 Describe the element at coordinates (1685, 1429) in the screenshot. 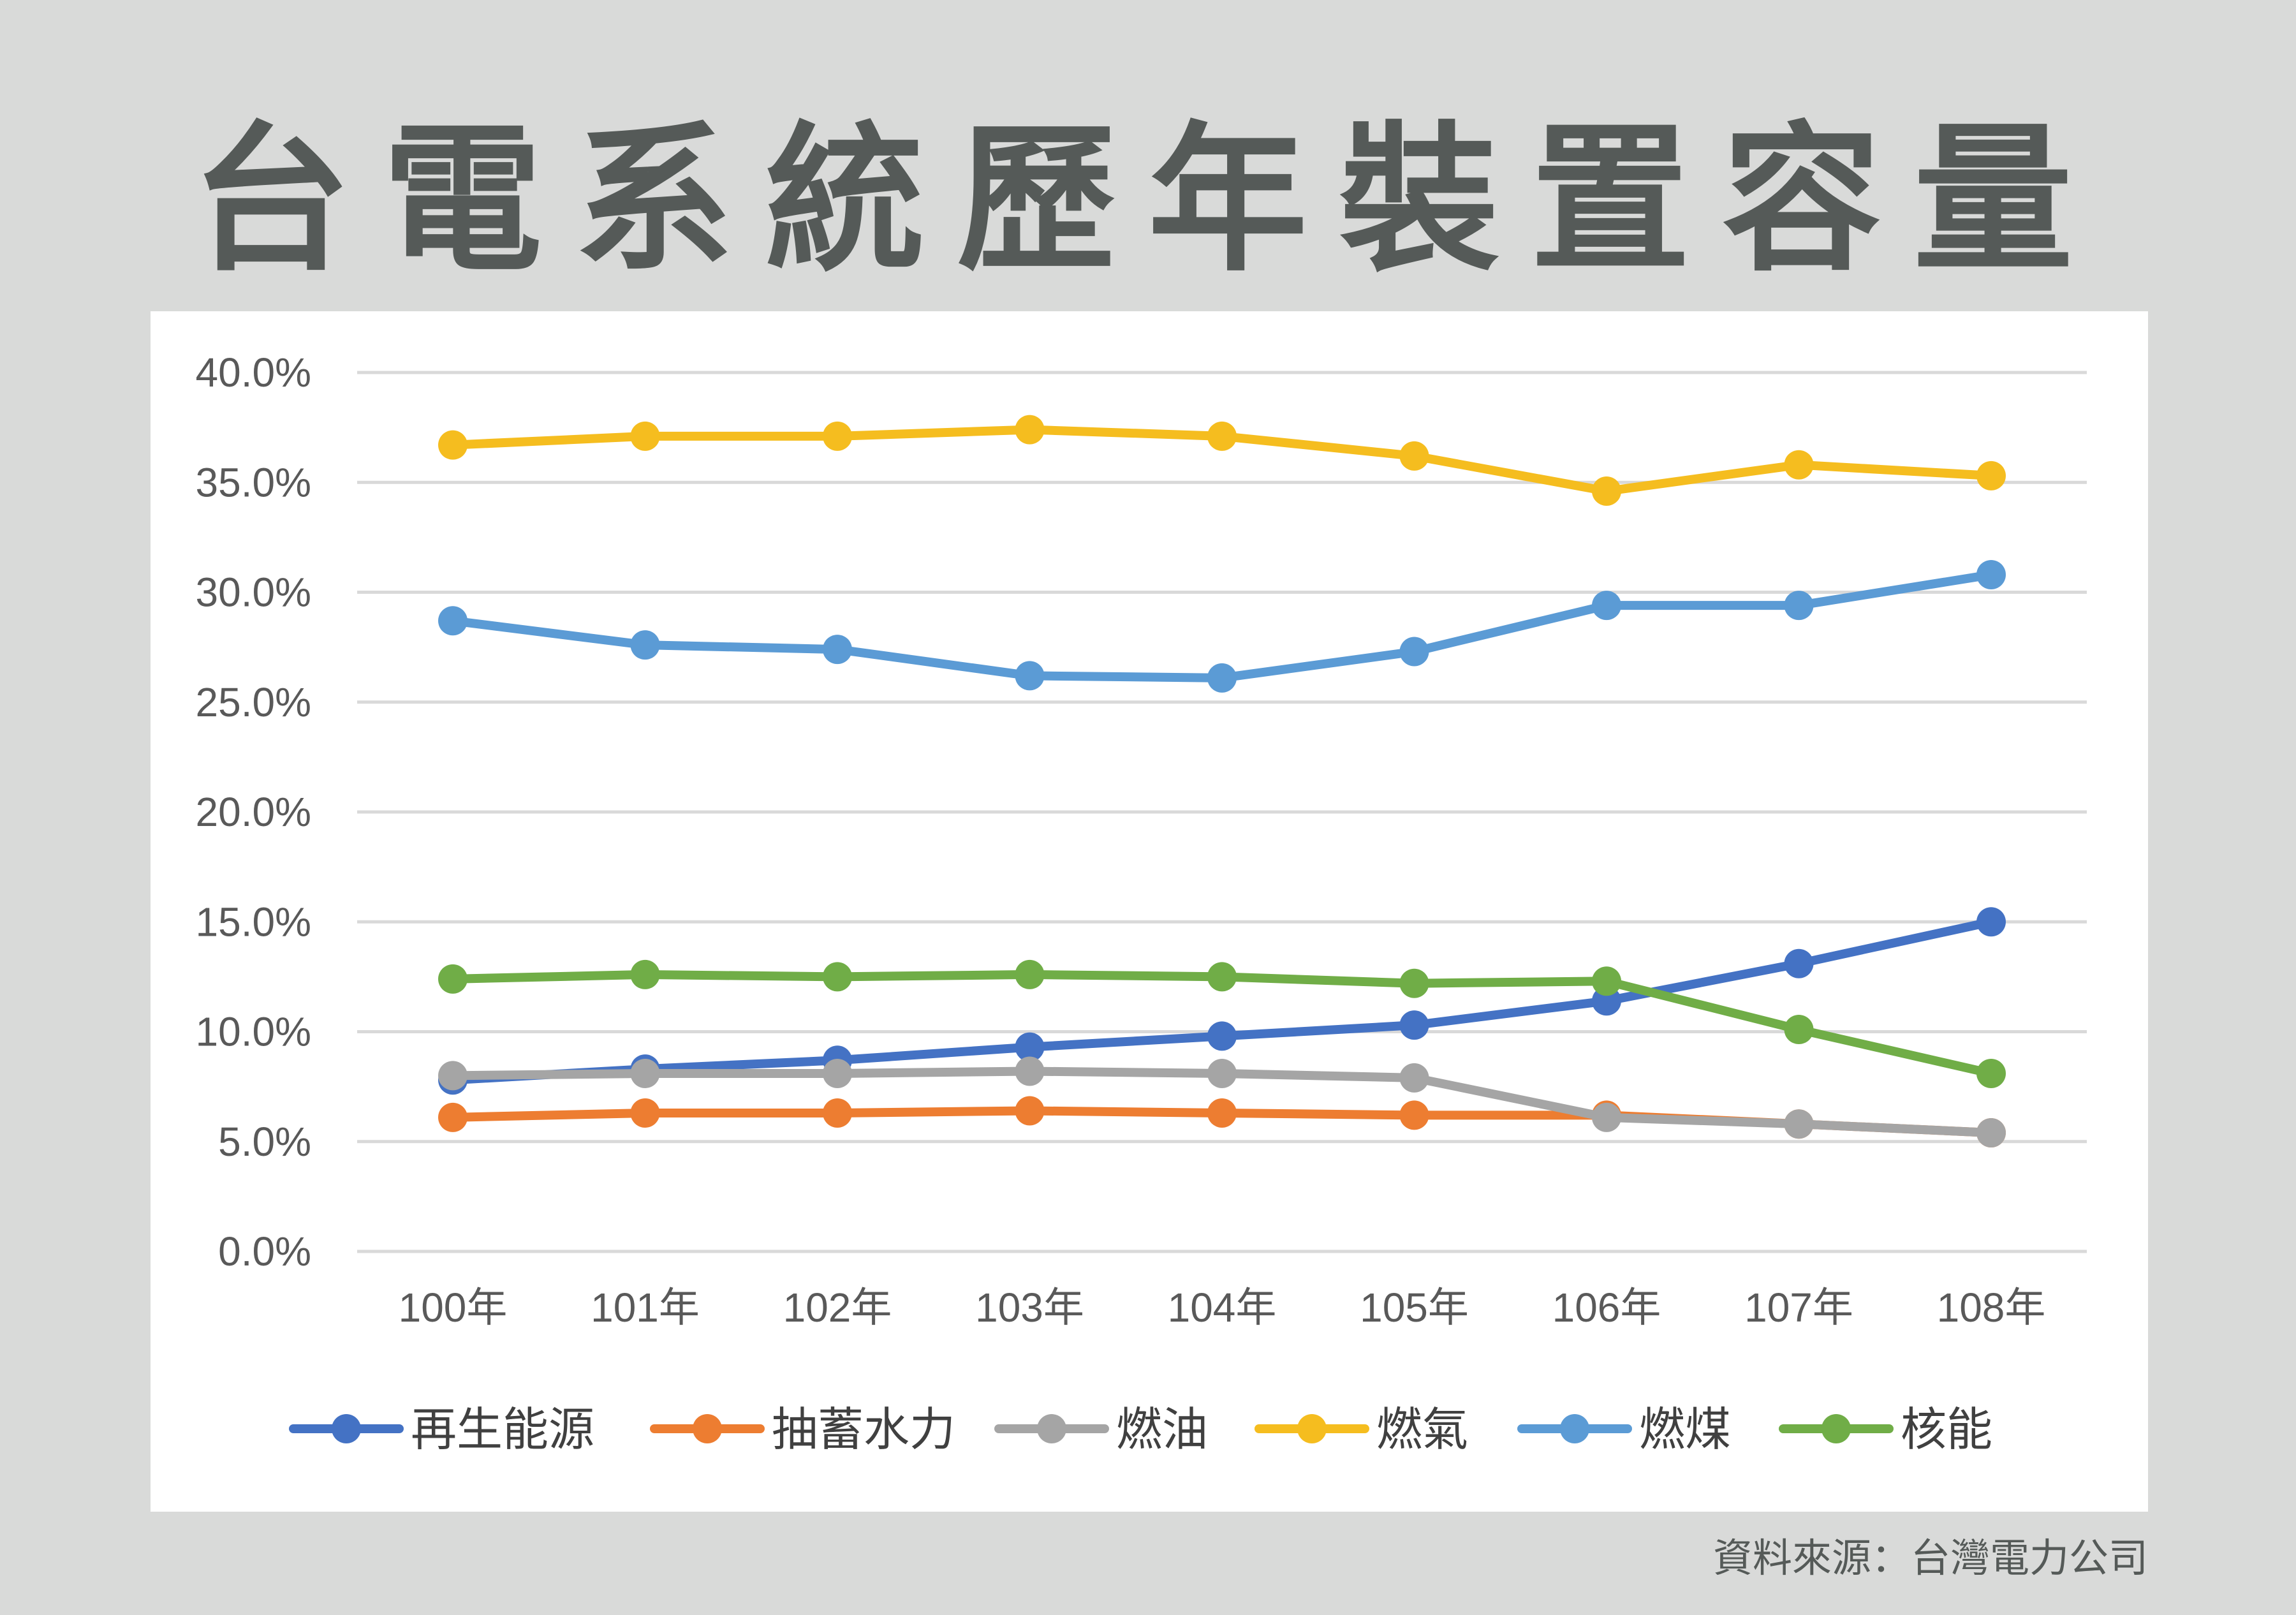

I see `legend-label: 燃煤` at that location.